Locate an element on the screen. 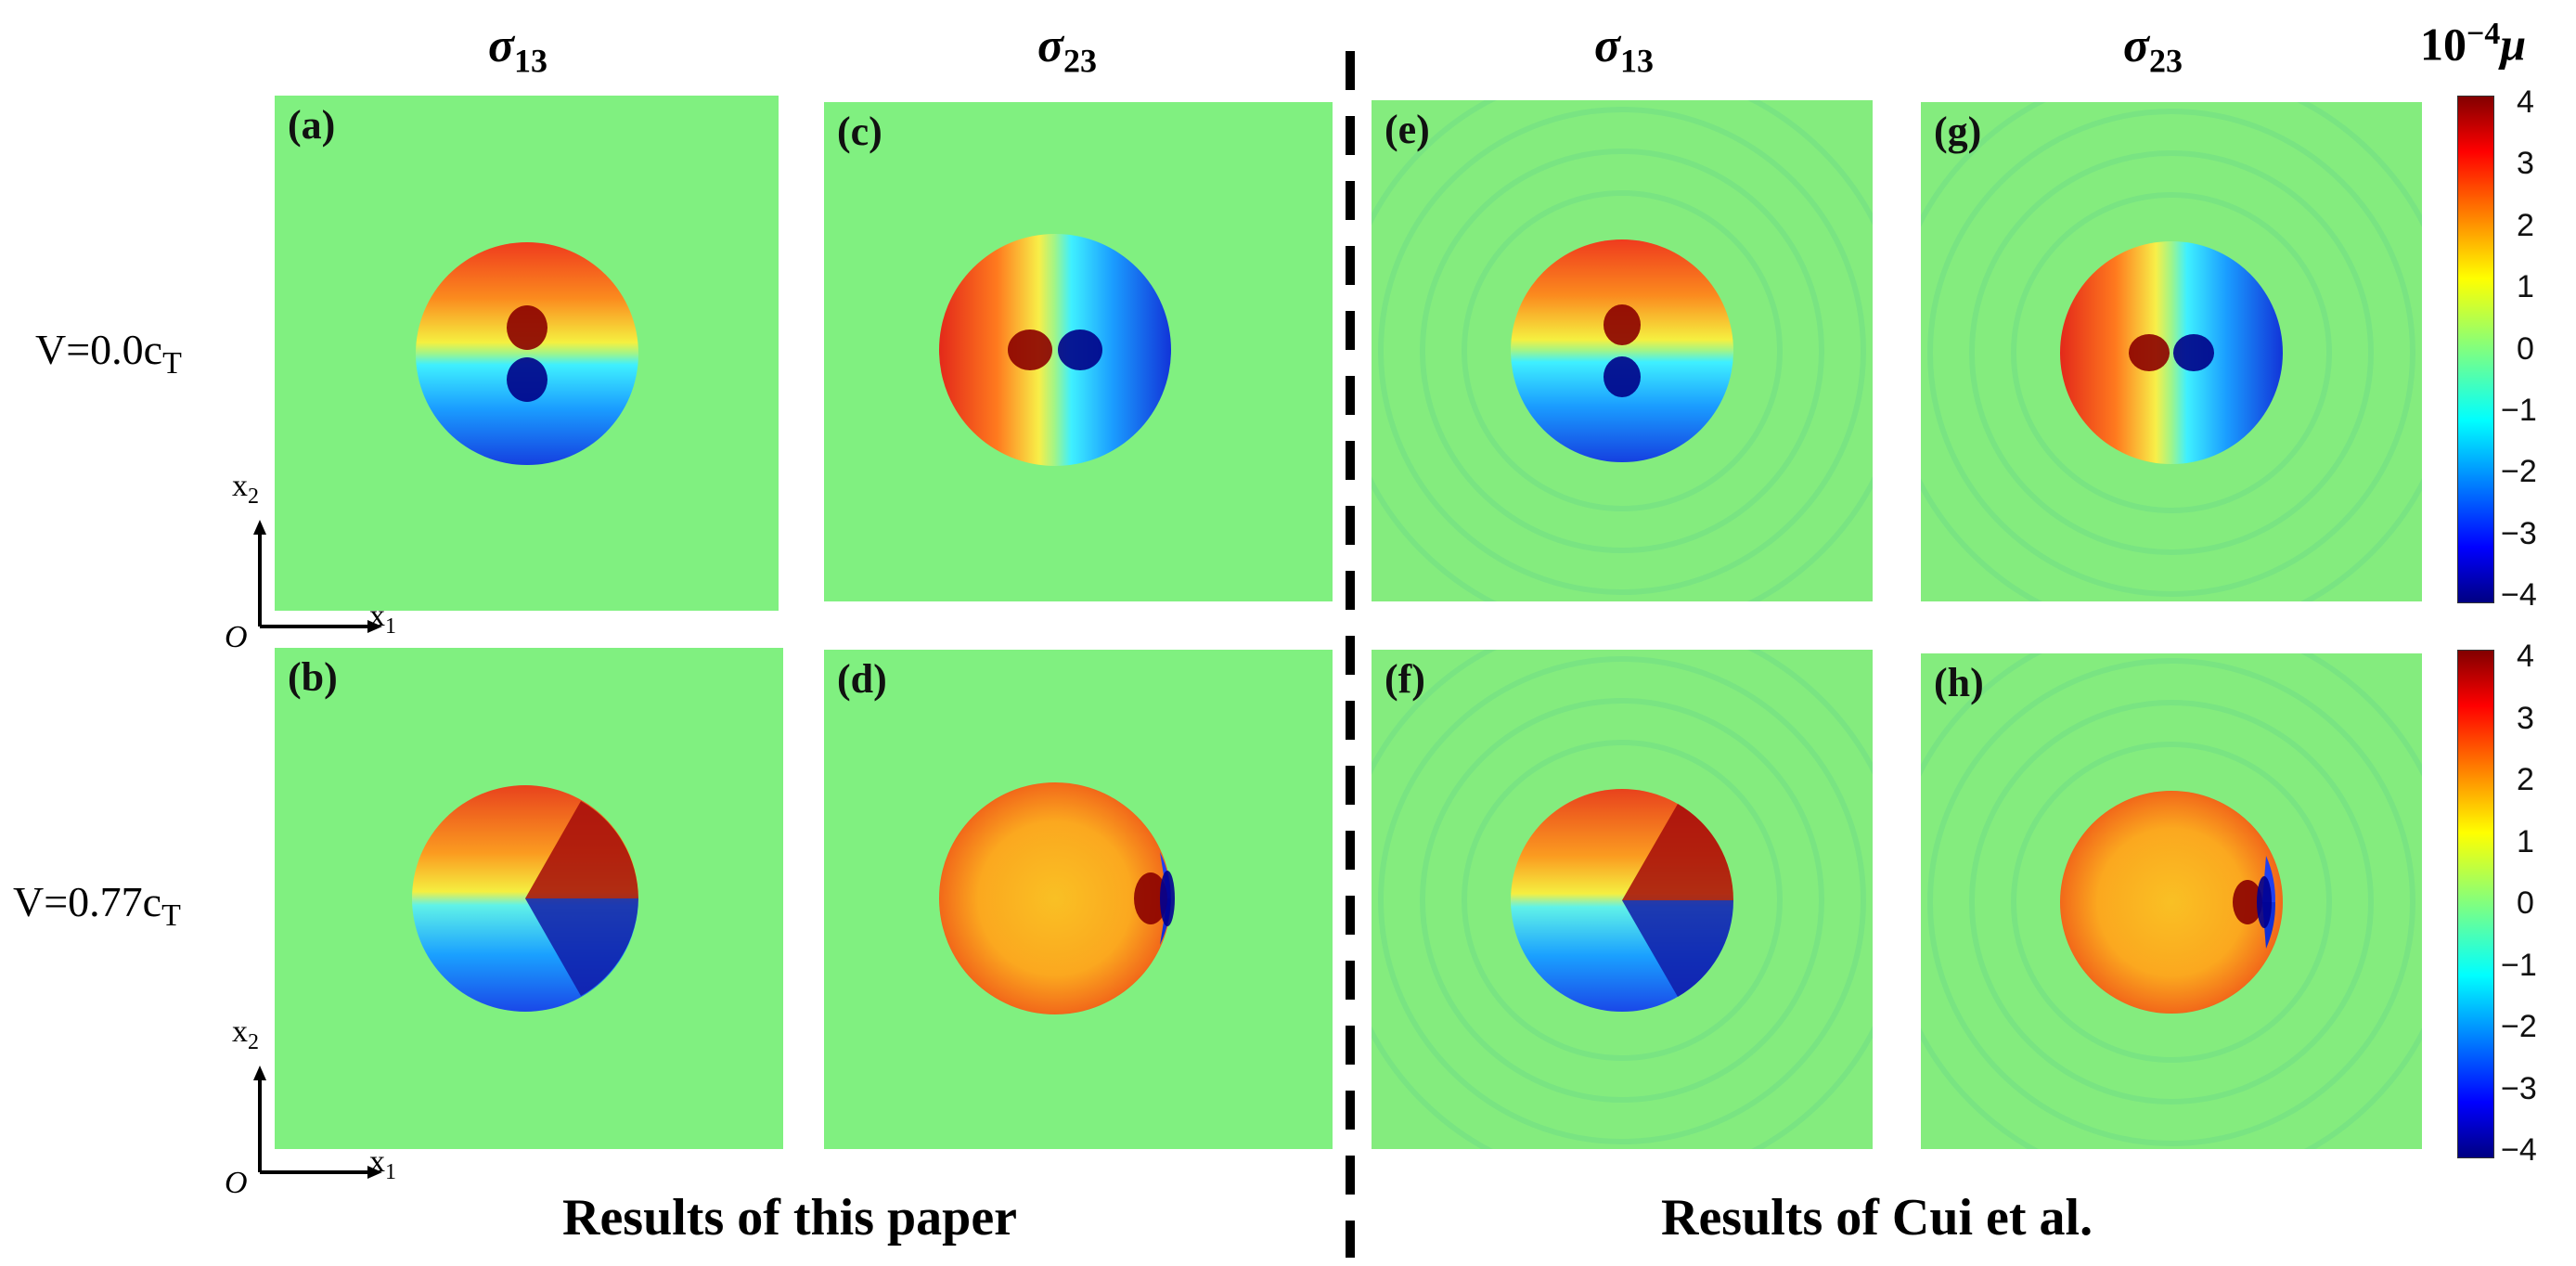  colorbar-top is located at coordinates (2475, 349).